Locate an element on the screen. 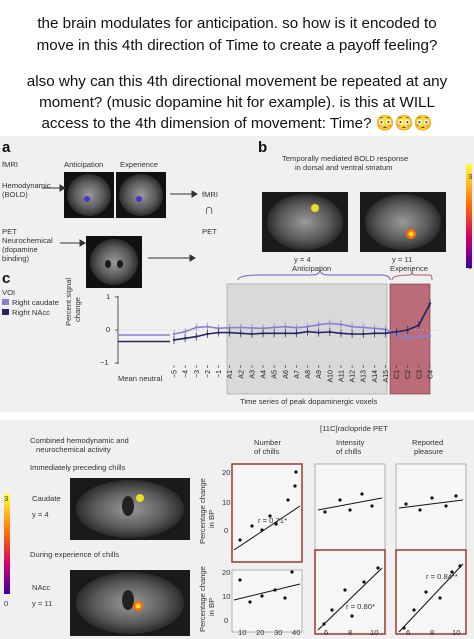 The width and height of the screenshot is (474, 639). tick-x1-10: 10 is located at coordinates (242, 632).